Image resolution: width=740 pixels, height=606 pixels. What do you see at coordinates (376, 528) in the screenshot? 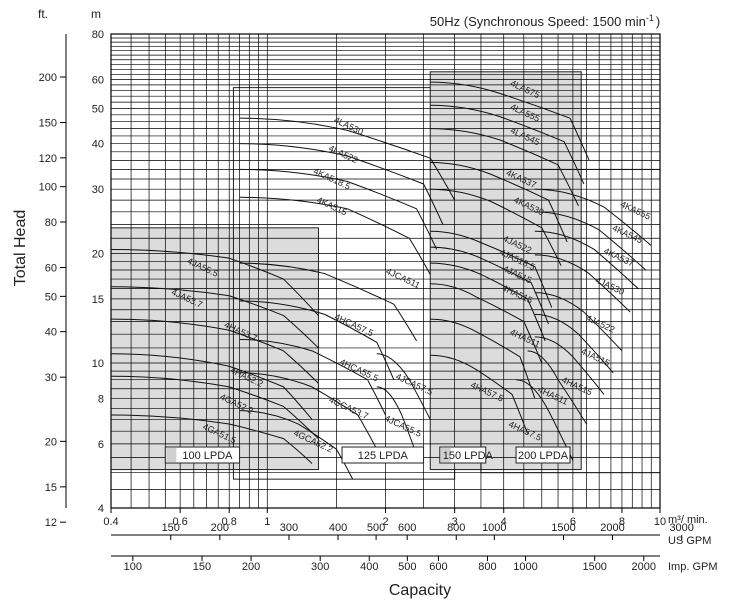
I see `usgpm-label-4: 500` at bounding box center [376, 528].